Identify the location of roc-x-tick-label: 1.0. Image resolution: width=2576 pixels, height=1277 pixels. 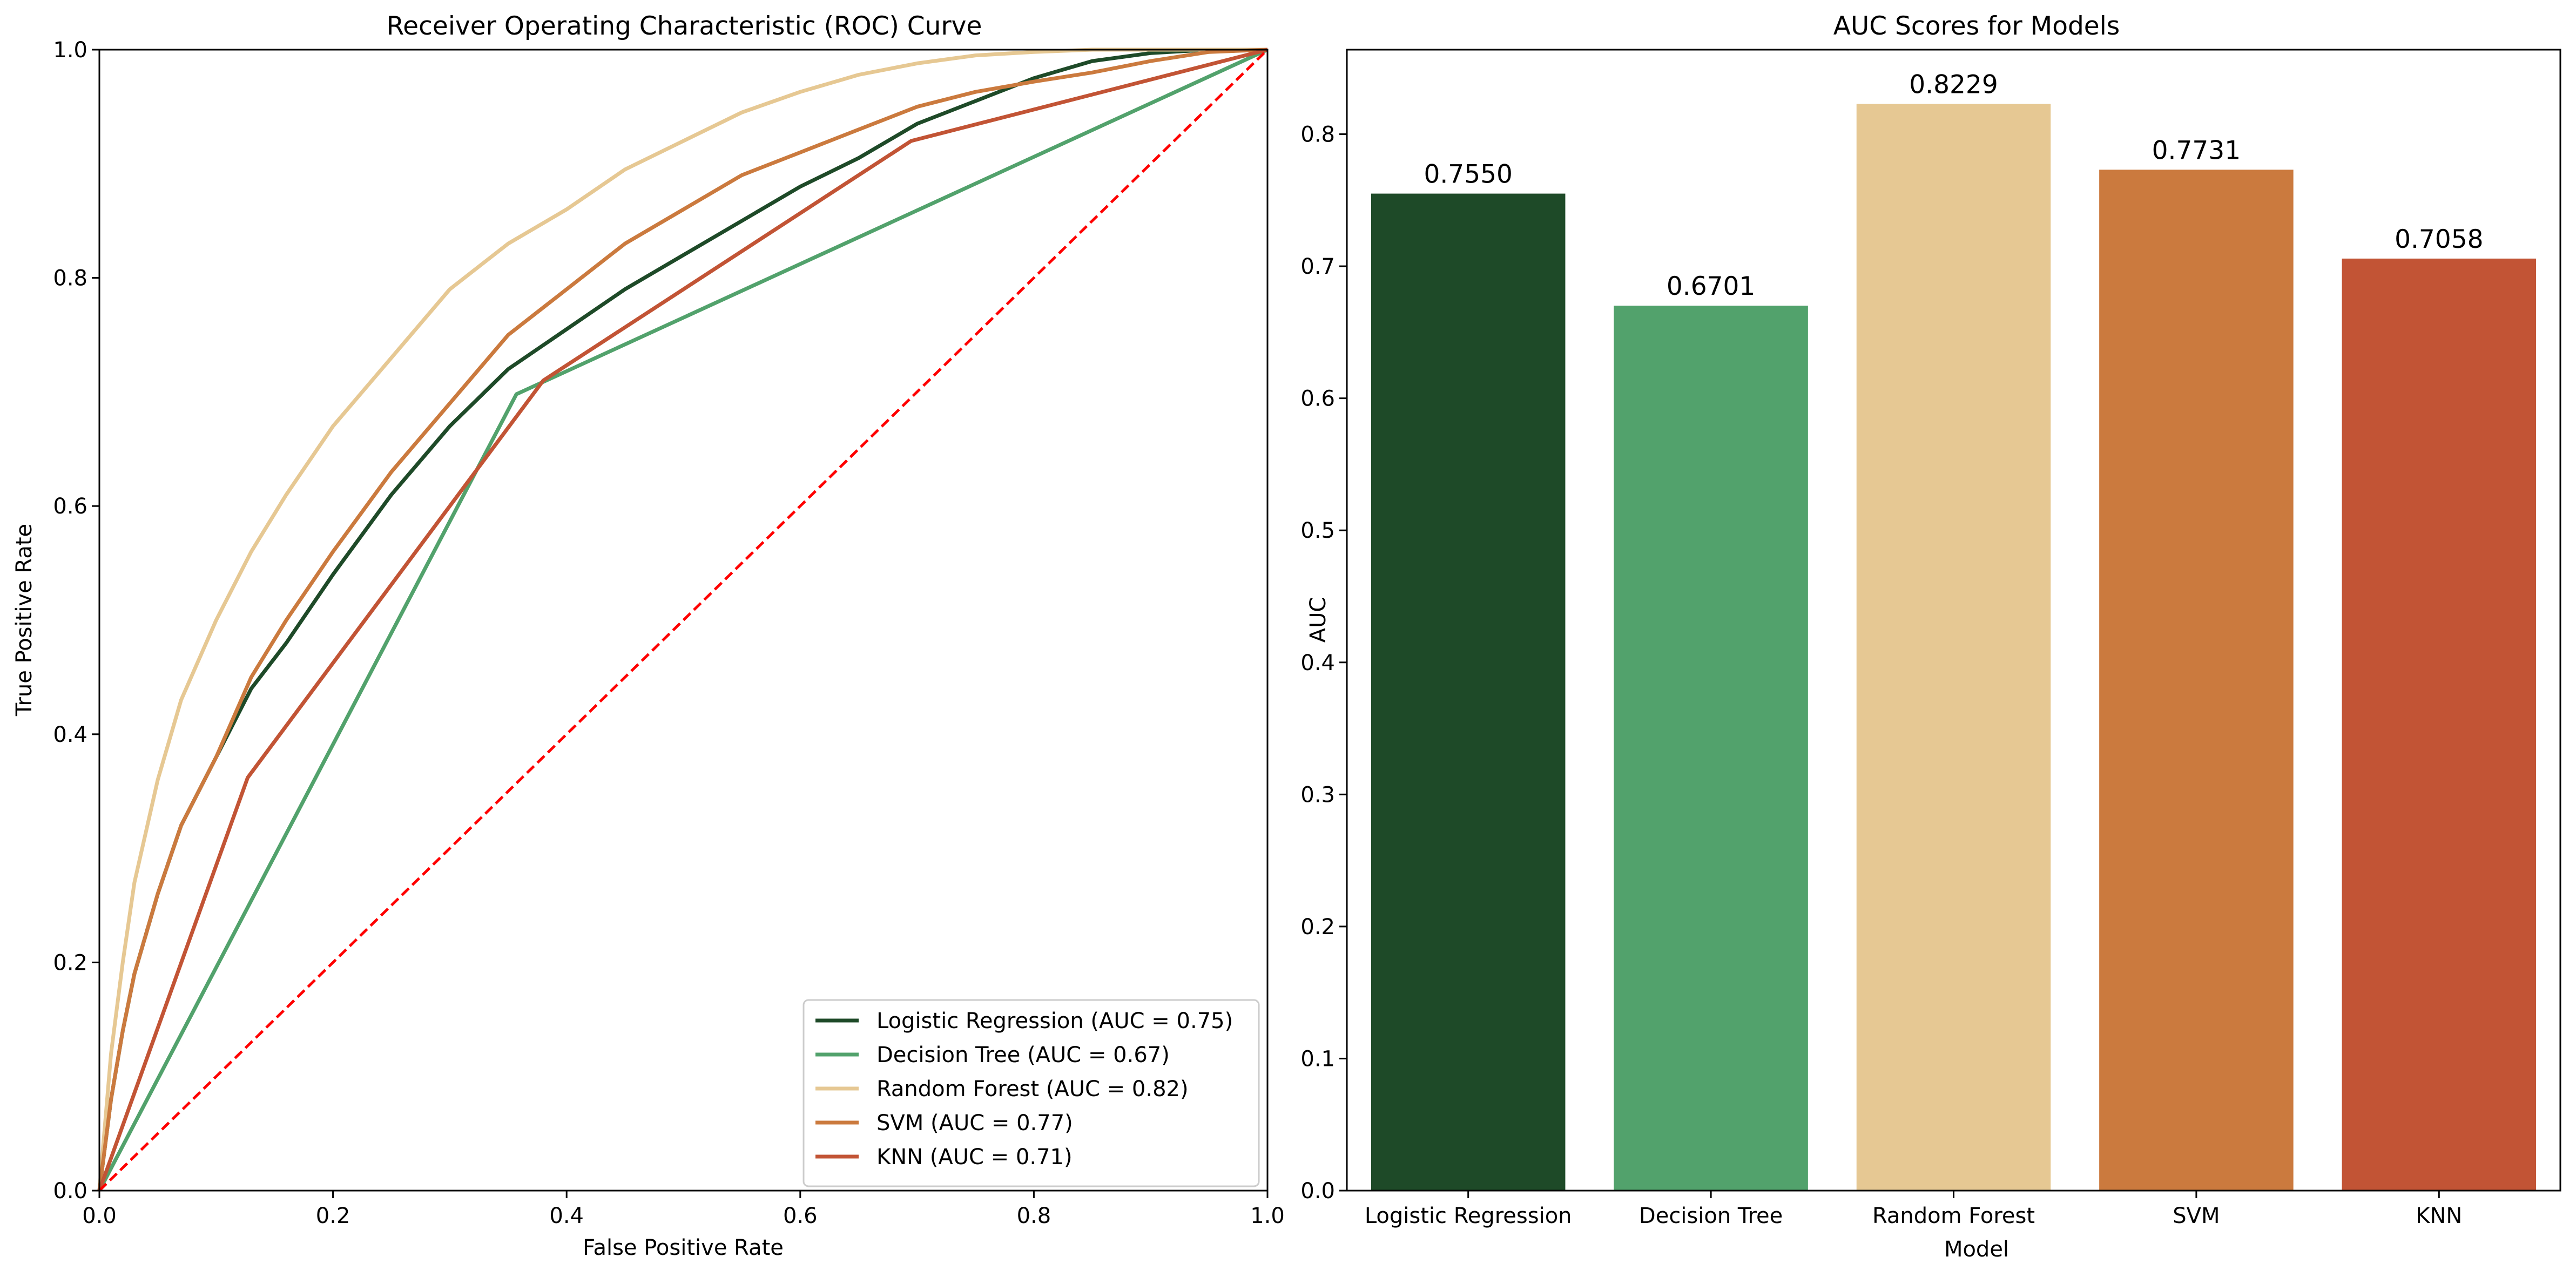
(1267, 1216).